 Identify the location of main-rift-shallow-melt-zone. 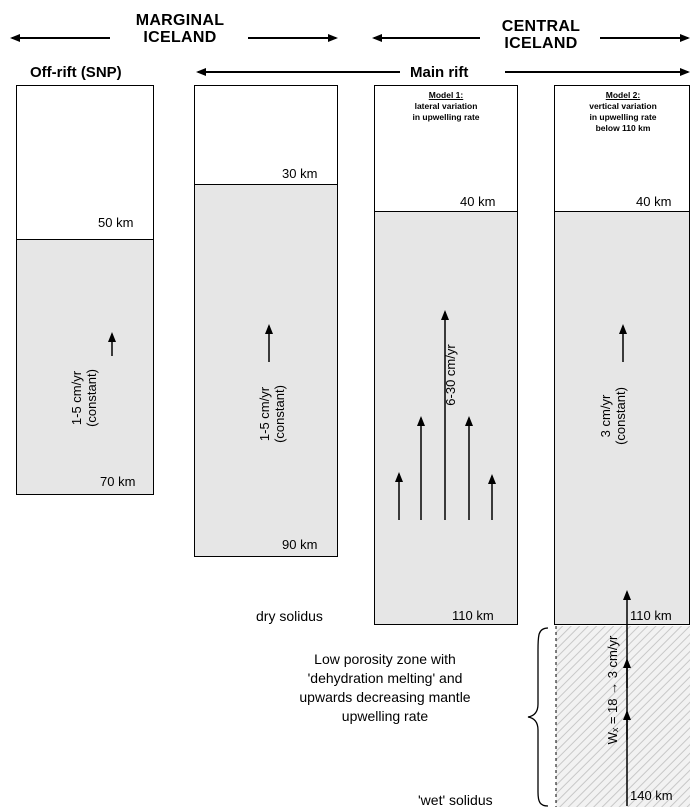
(266, 370).